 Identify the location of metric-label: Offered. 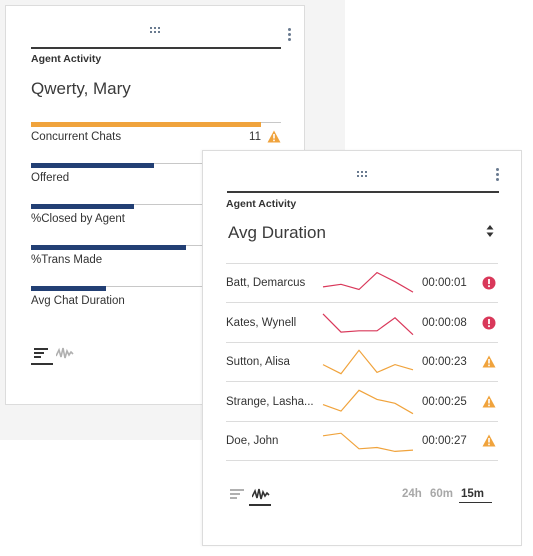
(50, 178).